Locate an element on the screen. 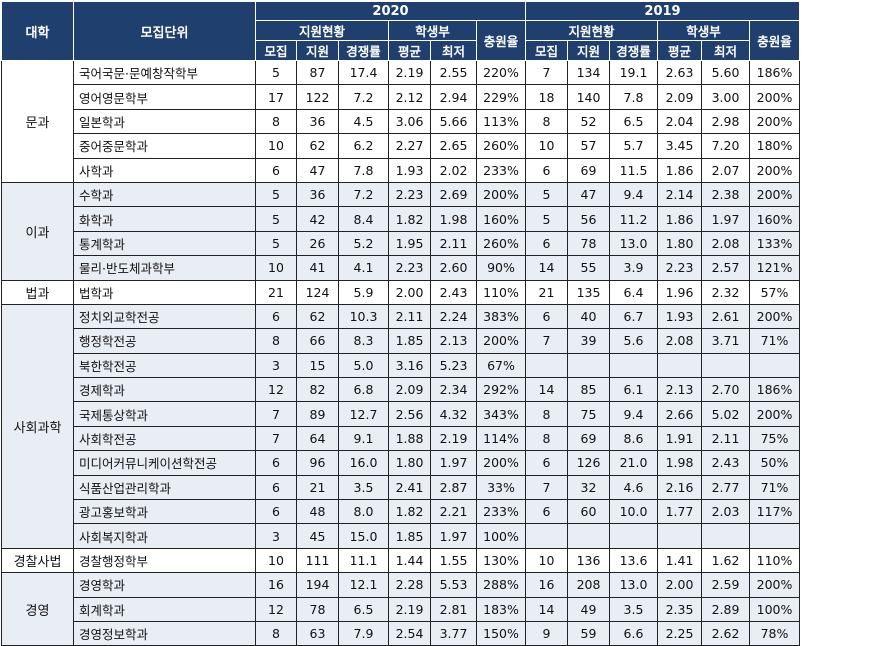 Image resolution: width=878 pixels, height=646 pixels. min-2019-cell: 2.38 is located at coordinates (725, 194).